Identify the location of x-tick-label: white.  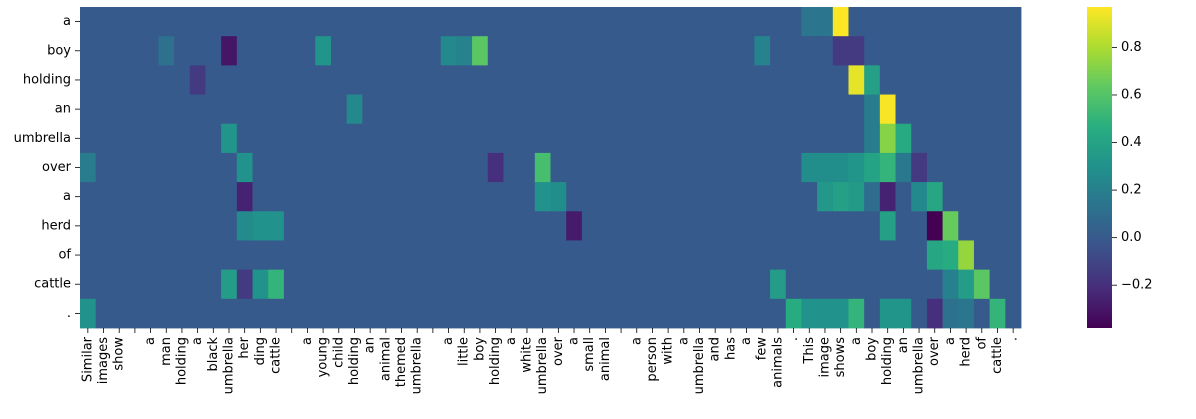
(526, 355).